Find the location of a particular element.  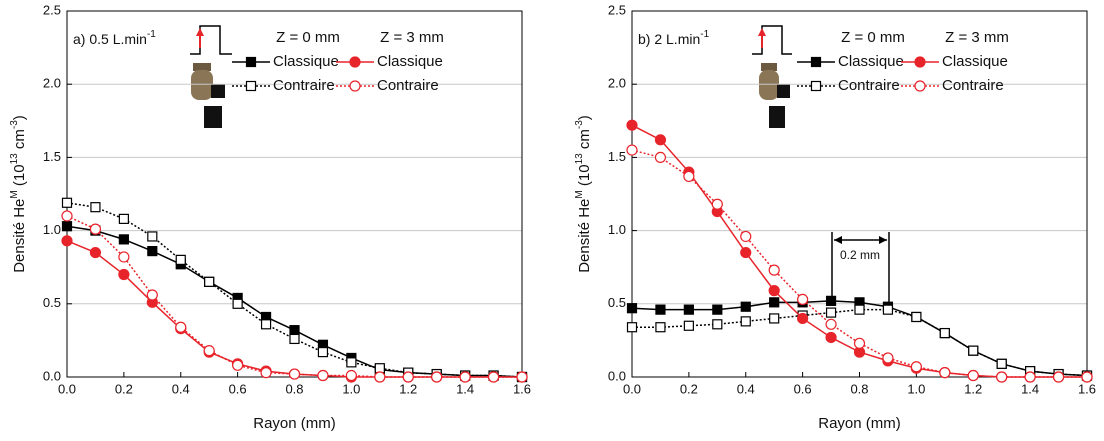

x-tick-label: 0.2 is located at coordinates (689, 388).